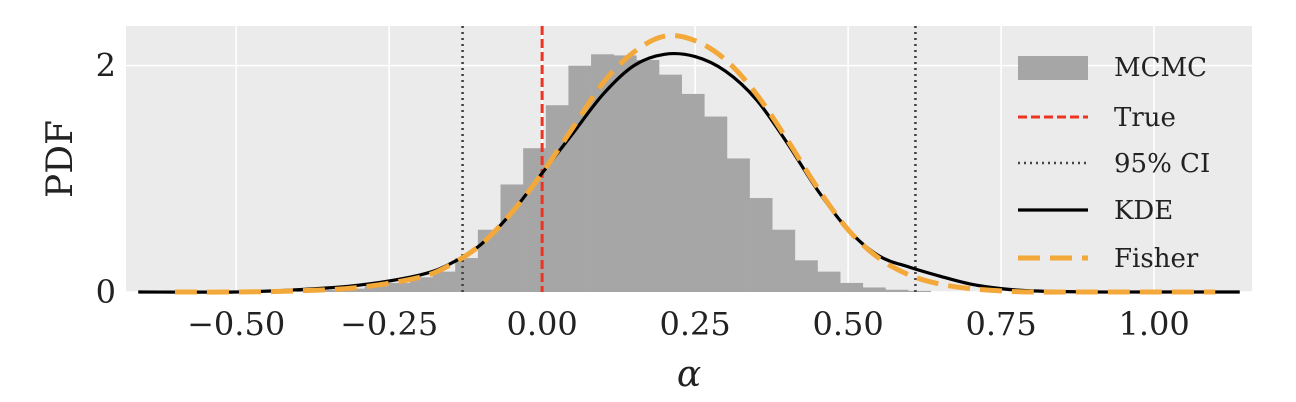 This screenshot has height=402, width=1296. I want to click on x-tick-label: −0.25, so click(389, 324).